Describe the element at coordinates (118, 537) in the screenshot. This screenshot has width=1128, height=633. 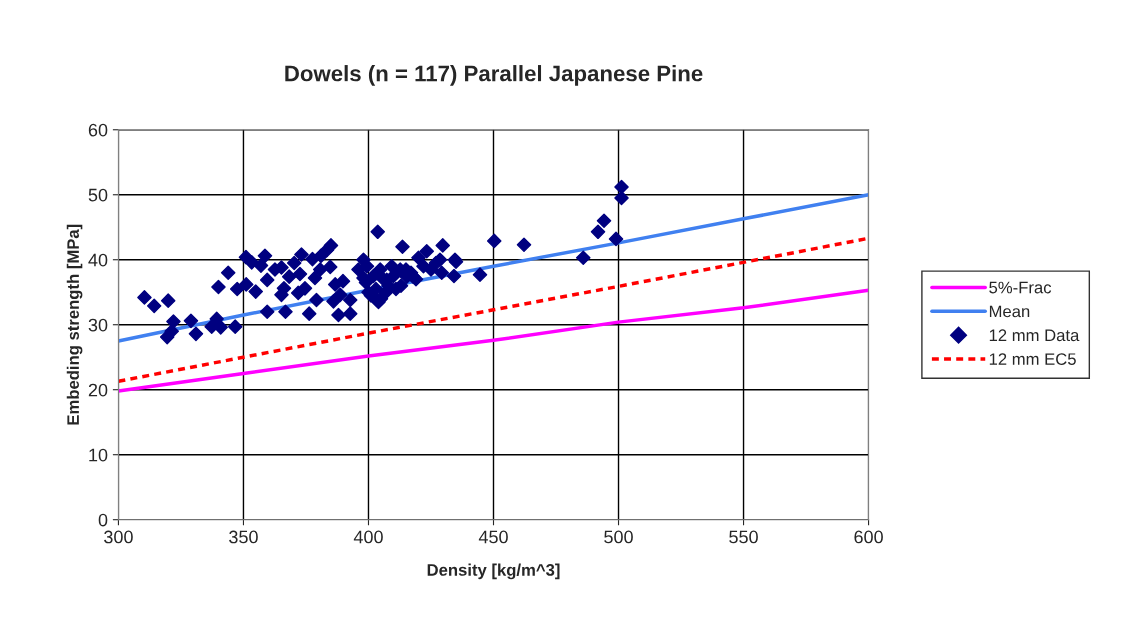
I see `x-tick-label: 300` at that location.